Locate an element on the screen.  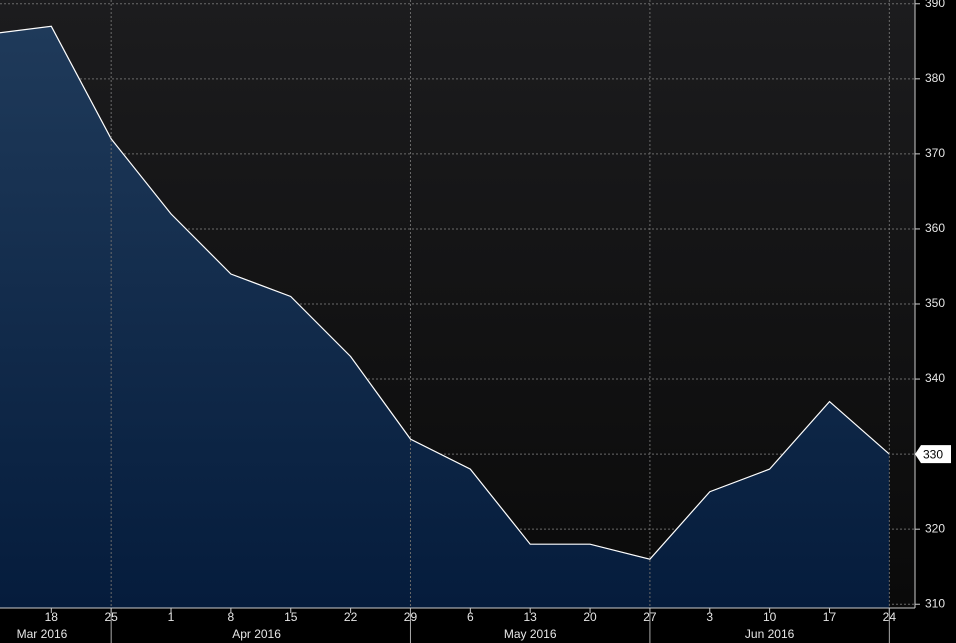
month-label: Apr 2016 is located at coordinates (256, 634).